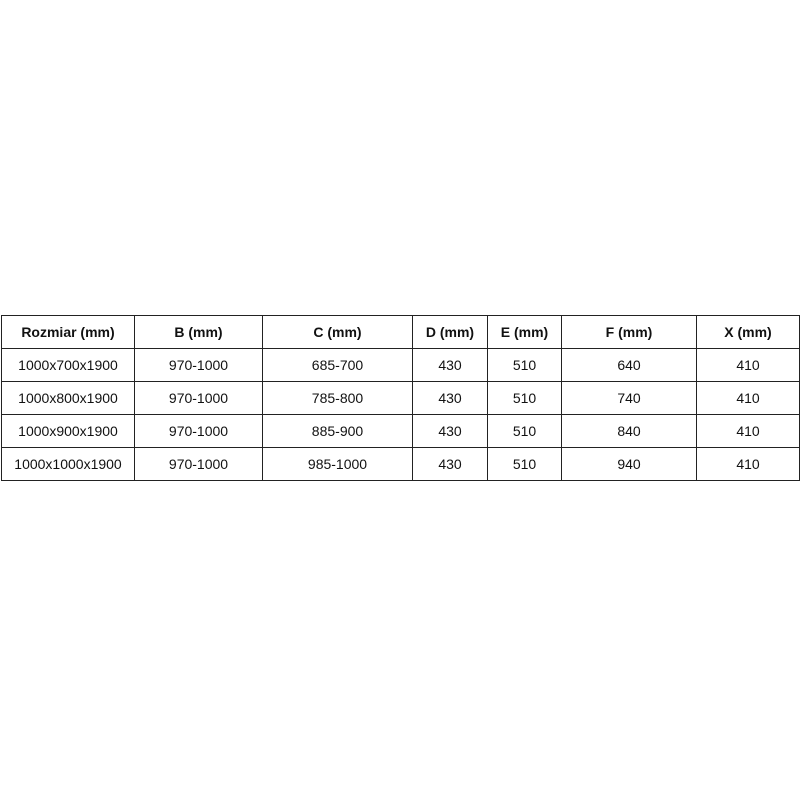 The height and width of the screenshot is (800, 800). I want to click on table-cell: 985-1000, so click(337, 464).